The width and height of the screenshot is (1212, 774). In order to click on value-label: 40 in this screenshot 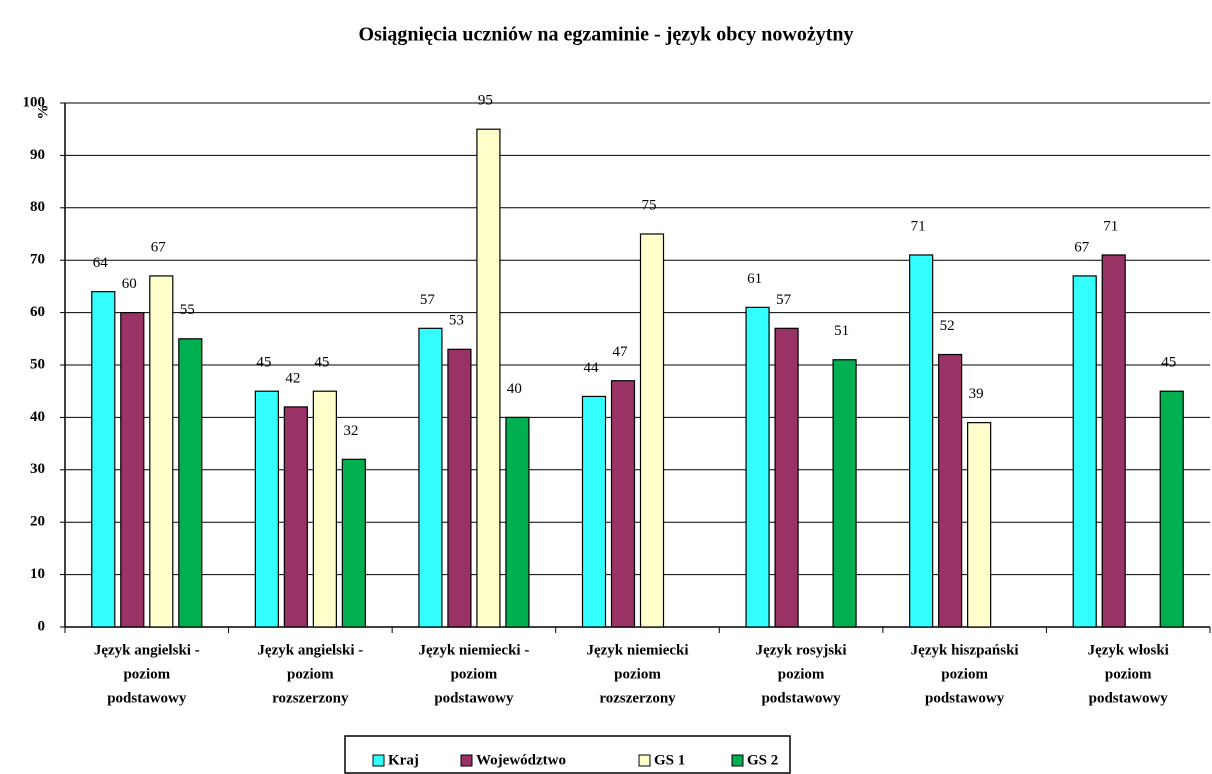, I will do `click(514, 389)`.